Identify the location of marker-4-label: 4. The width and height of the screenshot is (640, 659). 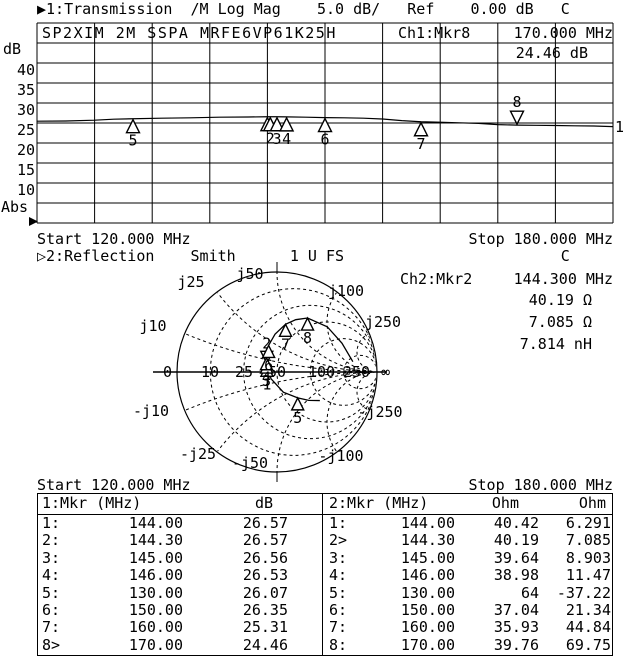
(286, 139).